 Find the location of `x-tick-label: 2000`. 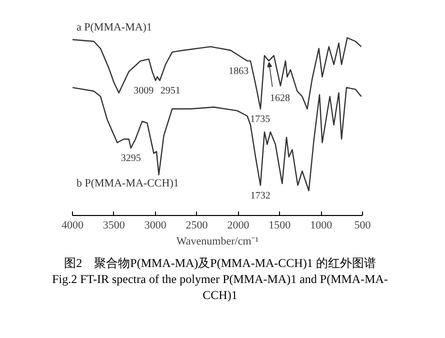

x-tick-label: 2000 is located at coordinates (238, 226).